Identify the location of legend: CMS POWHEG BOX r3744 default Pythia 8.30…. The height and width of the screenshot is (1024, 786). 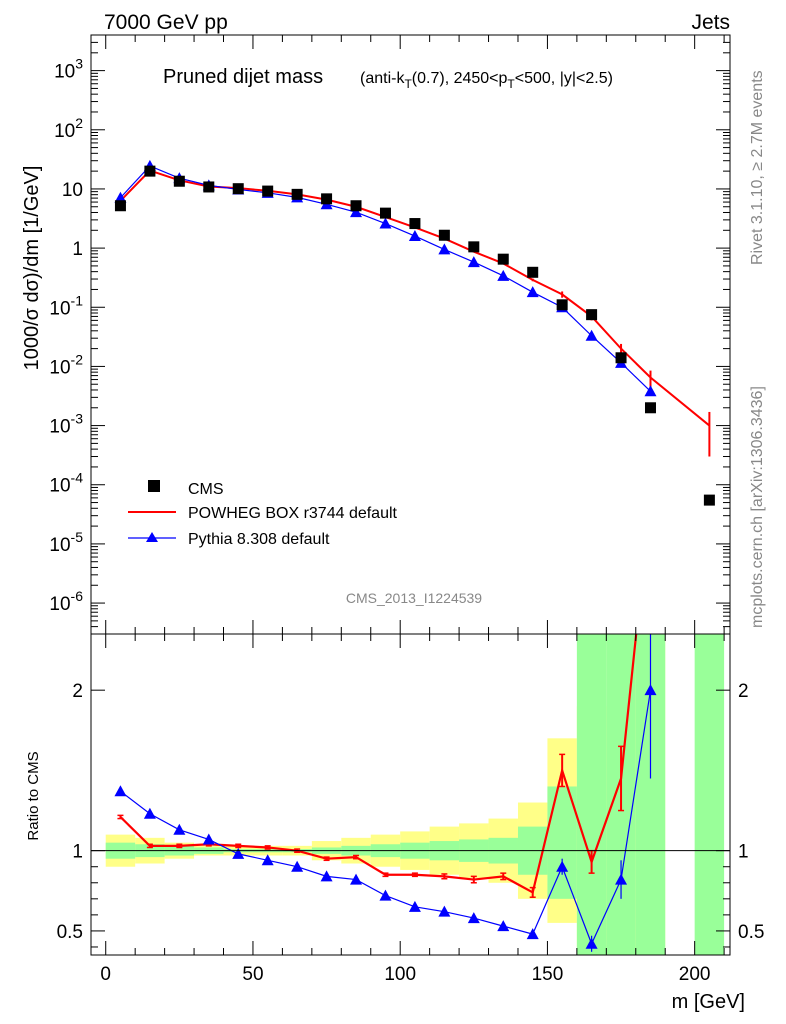
(263, 514).